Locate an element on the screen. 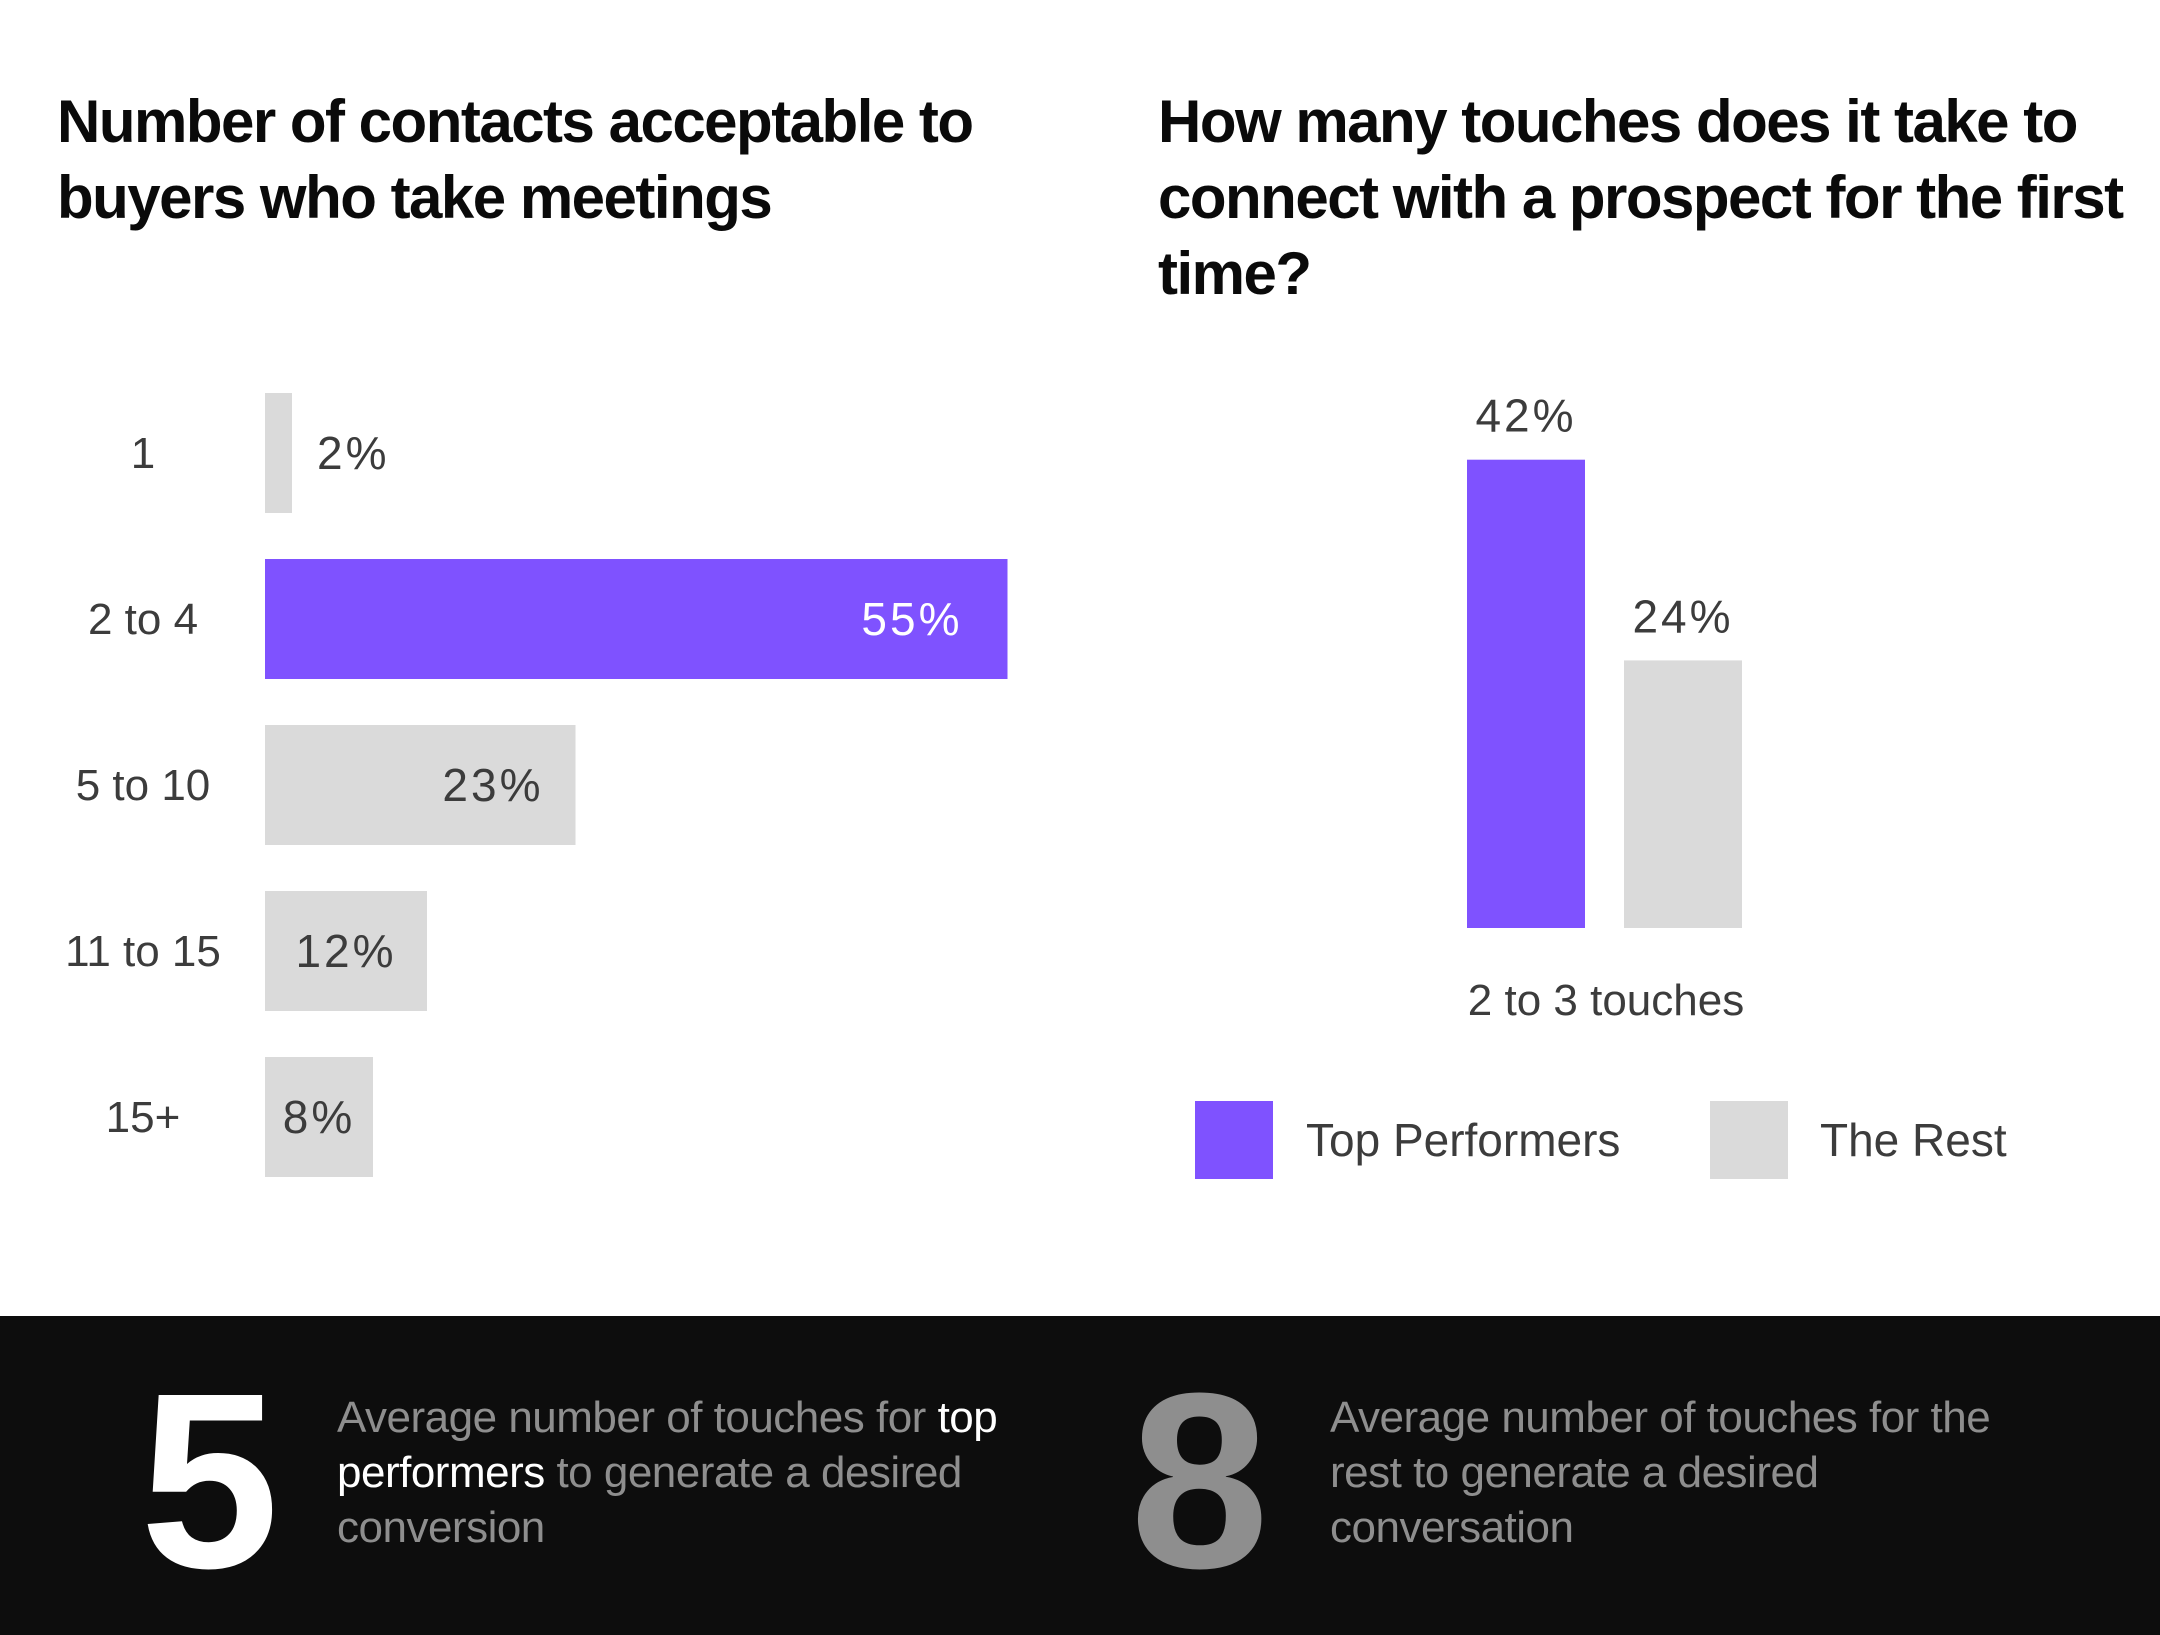 The height and width of the screenshot is (1635, 2160). stat-highlight: top performers is located at coordinates (667, 1445).